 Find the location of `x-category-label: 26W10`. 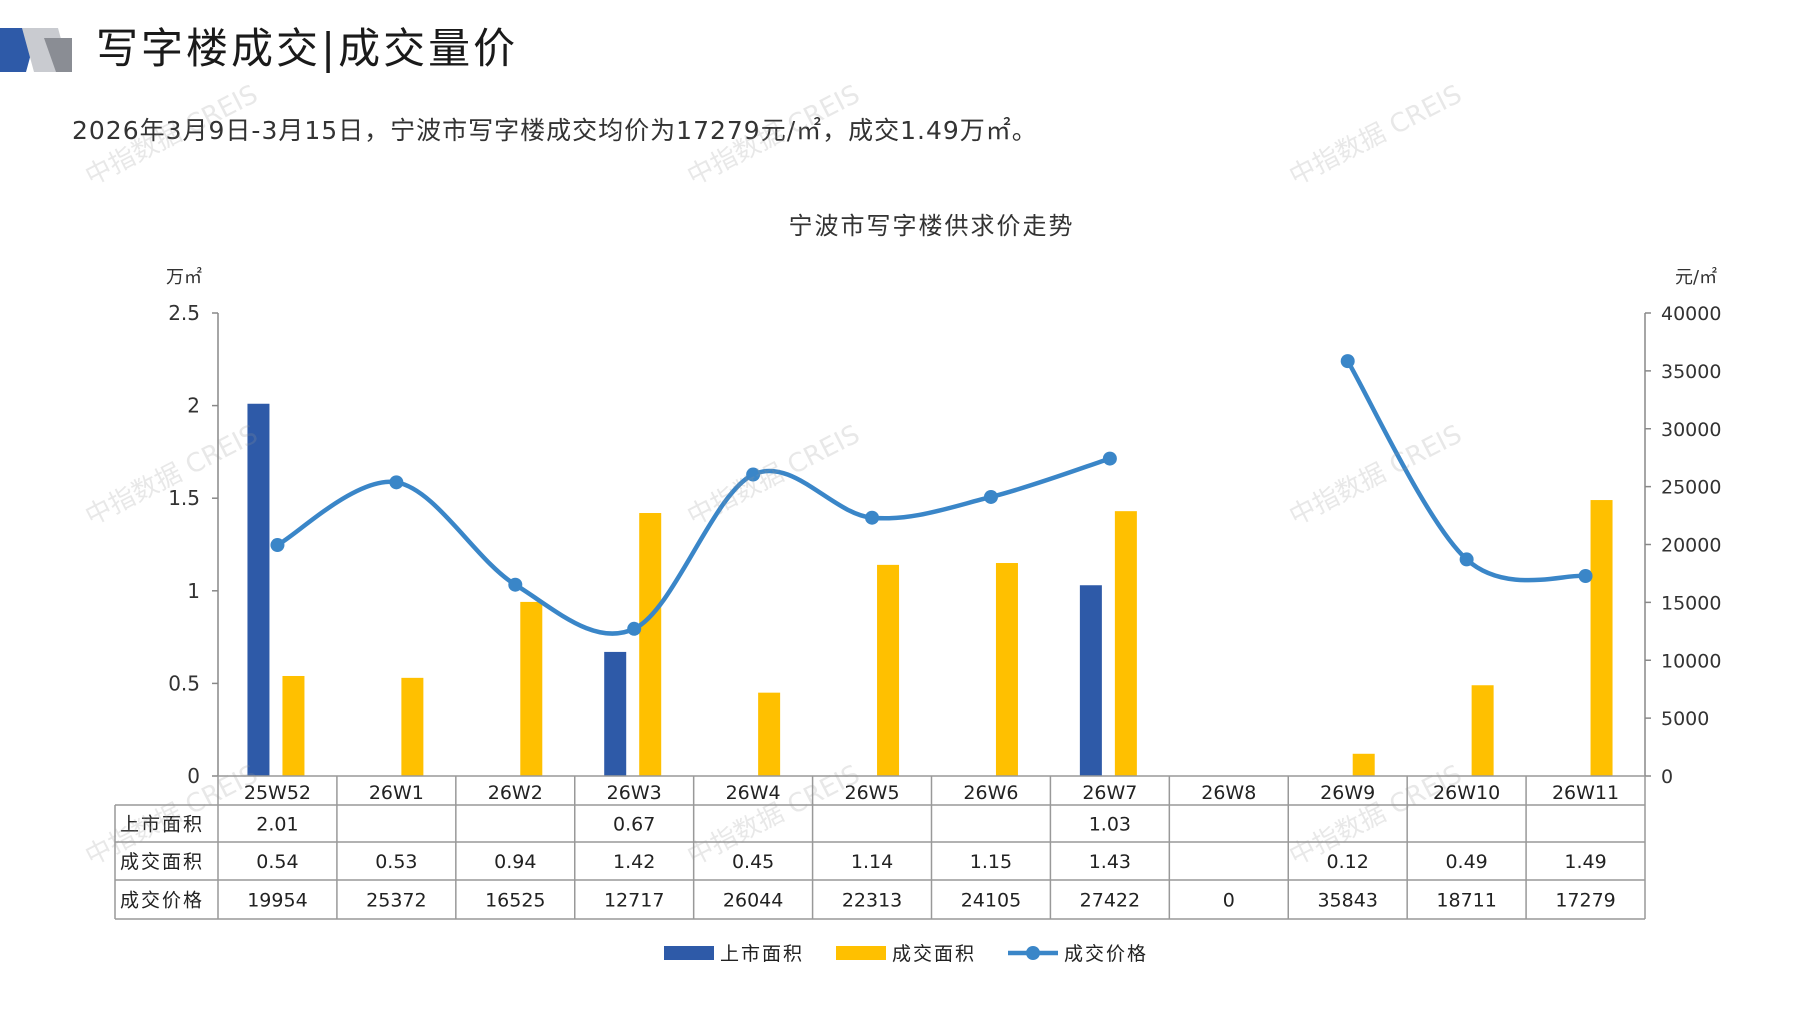

x-category-label: 26W10 is located at coordinates (1466, 793).